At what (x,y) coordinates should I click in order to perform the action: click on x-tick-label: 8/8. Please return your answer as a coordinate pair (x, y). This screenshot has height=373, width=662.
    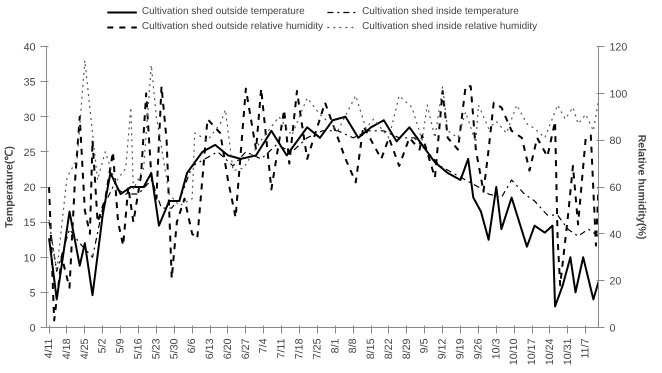
    Looking at the image, I should click on (353, 346).